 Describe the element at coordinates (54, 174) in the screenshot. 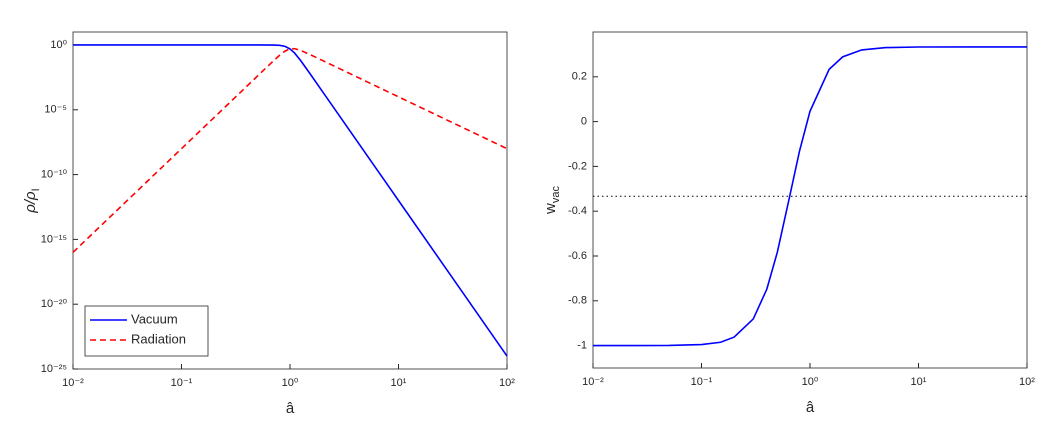

I see `y-tick-label: 10⁻¹⁰` at that location.